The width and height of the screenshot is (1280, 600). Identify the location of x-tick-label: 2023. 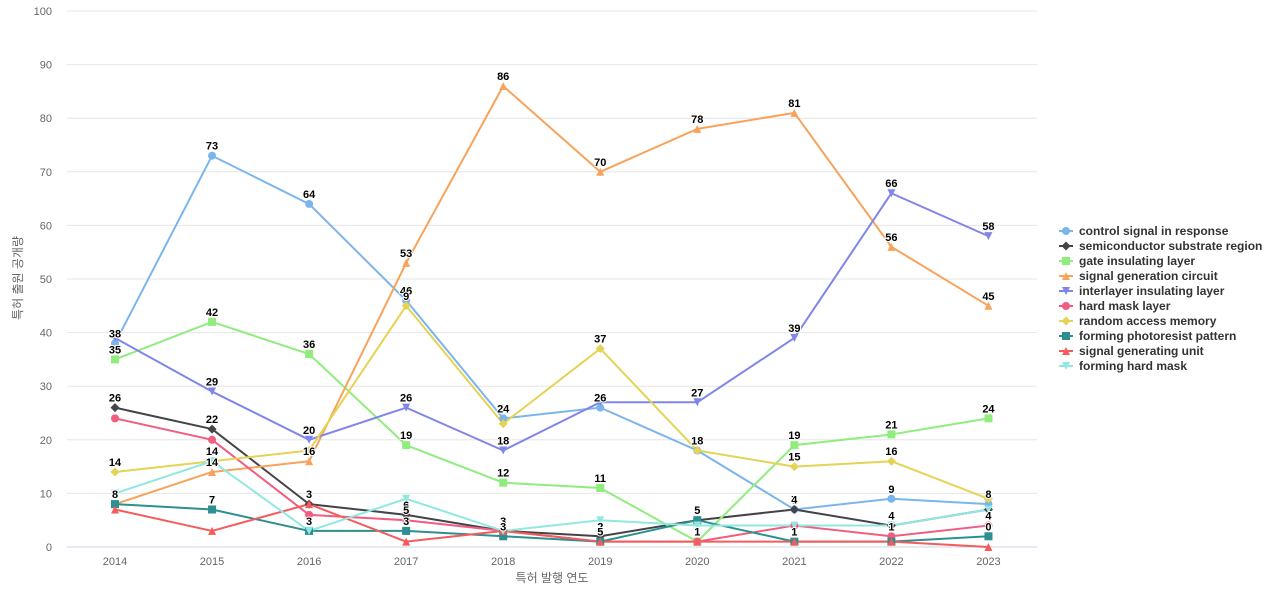
(988, 562).